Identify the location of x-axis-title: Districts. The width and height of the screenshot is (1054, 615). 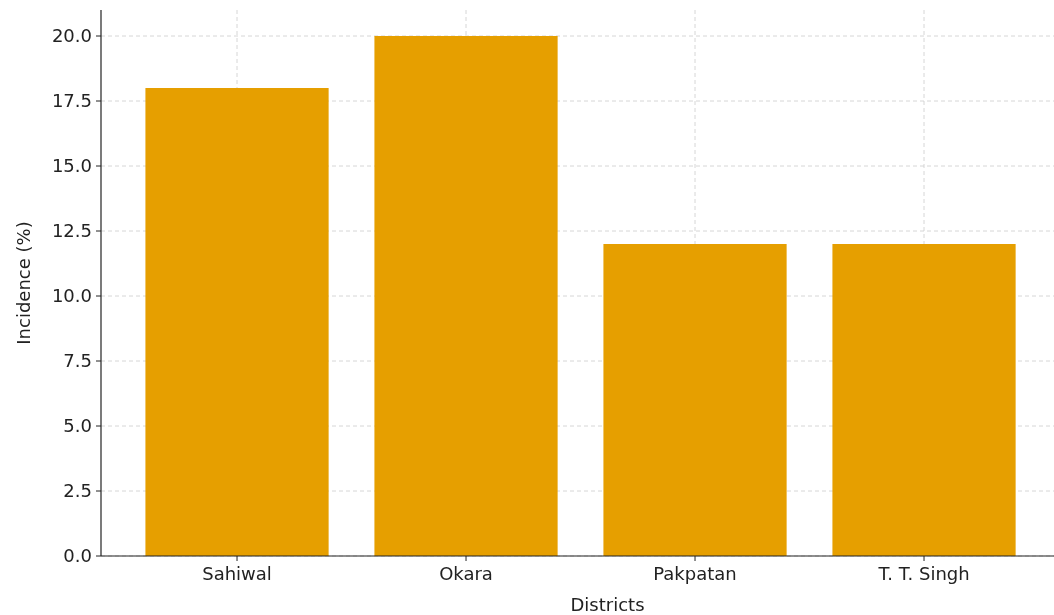
(607, 604).